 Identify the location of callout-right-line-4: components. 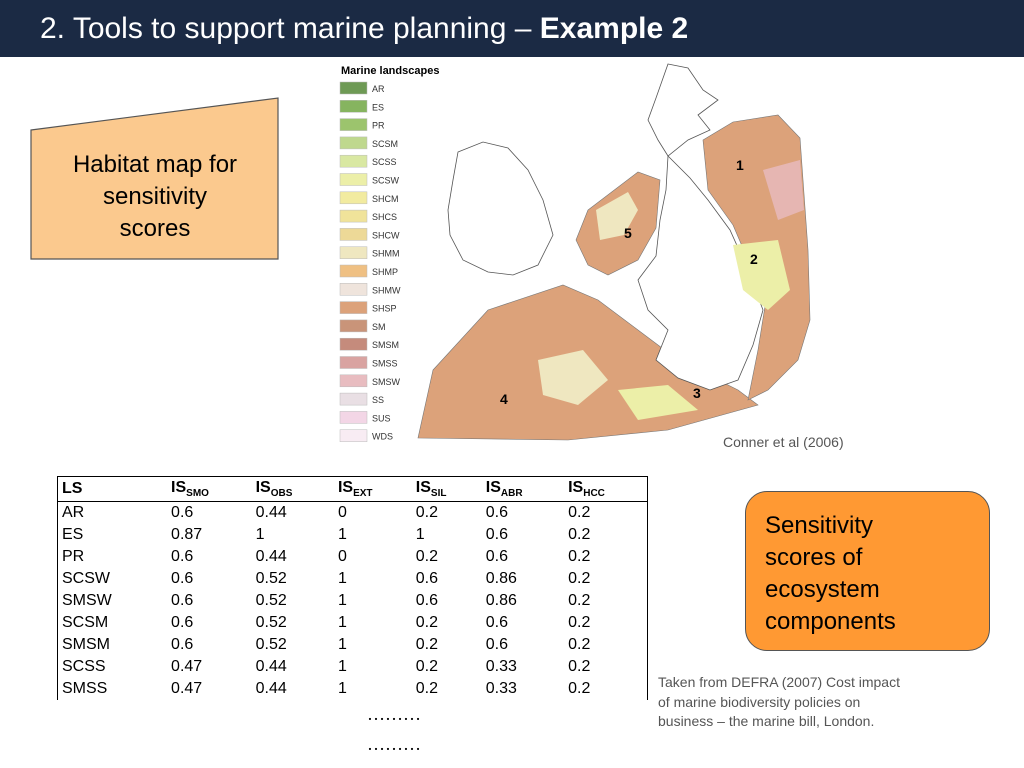
(830, 621).